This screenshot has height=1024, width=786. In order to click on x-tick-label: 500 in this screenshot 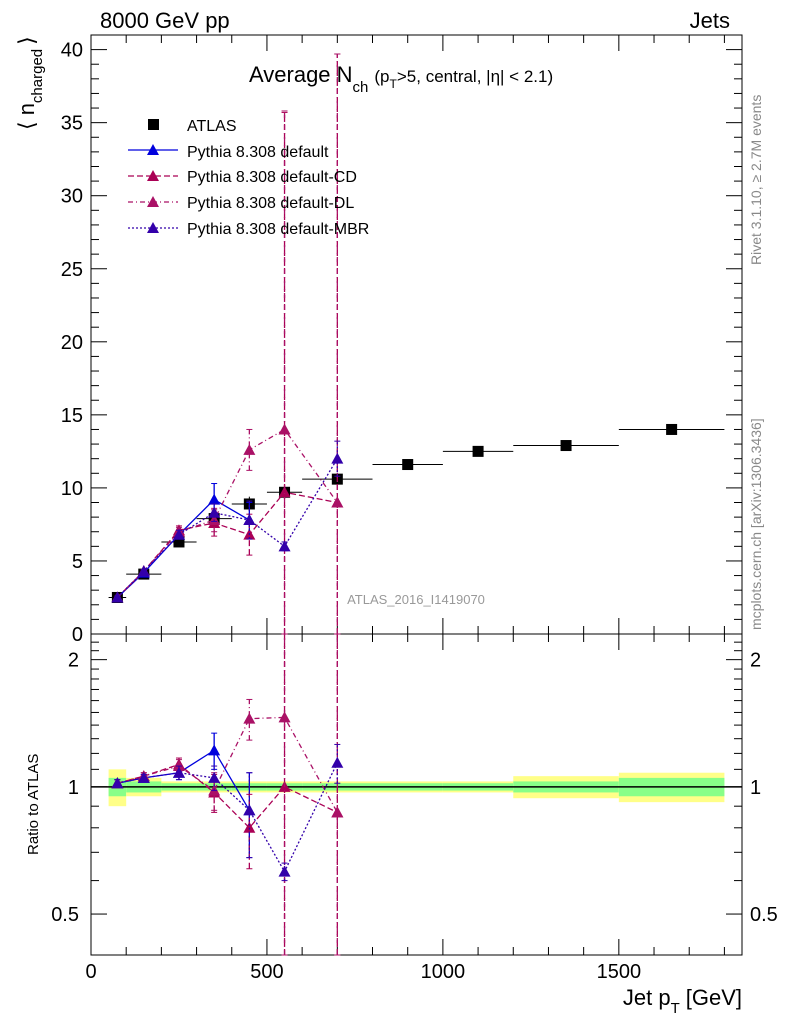, I will do `click(266, 972)`.